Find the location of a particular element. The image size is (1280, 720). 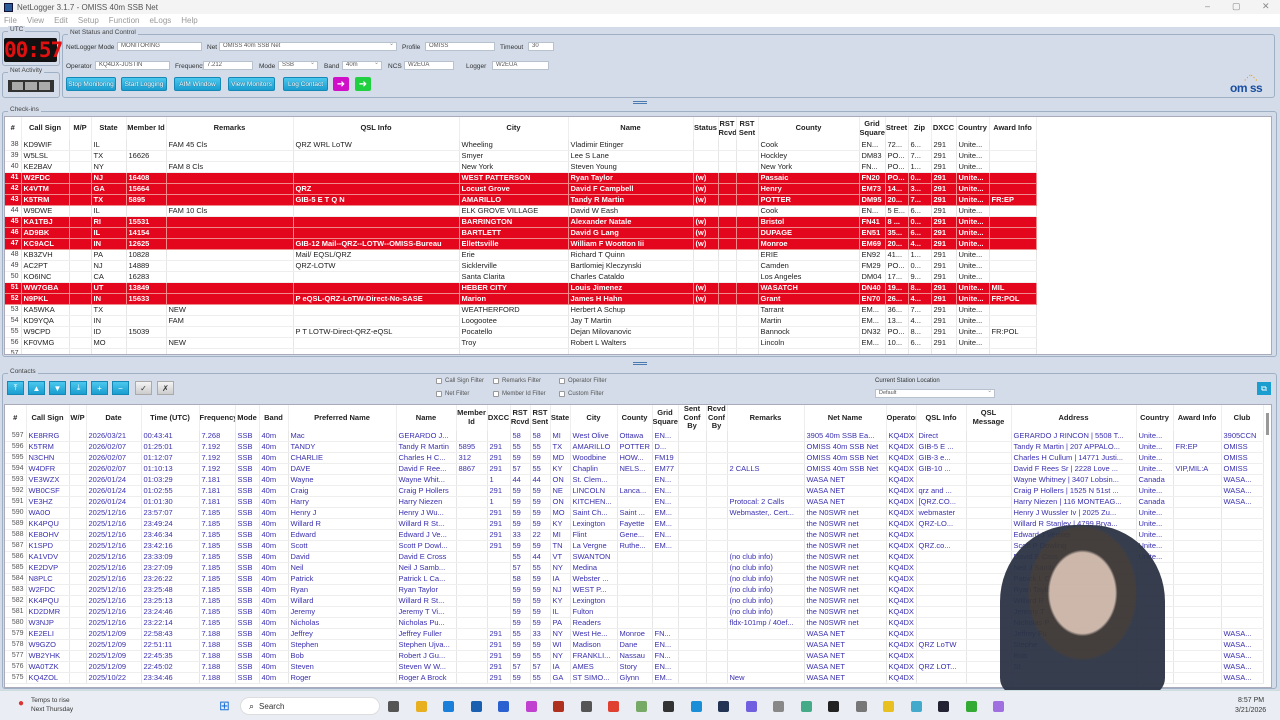

column-header: # is located at coordinates (13, 128).